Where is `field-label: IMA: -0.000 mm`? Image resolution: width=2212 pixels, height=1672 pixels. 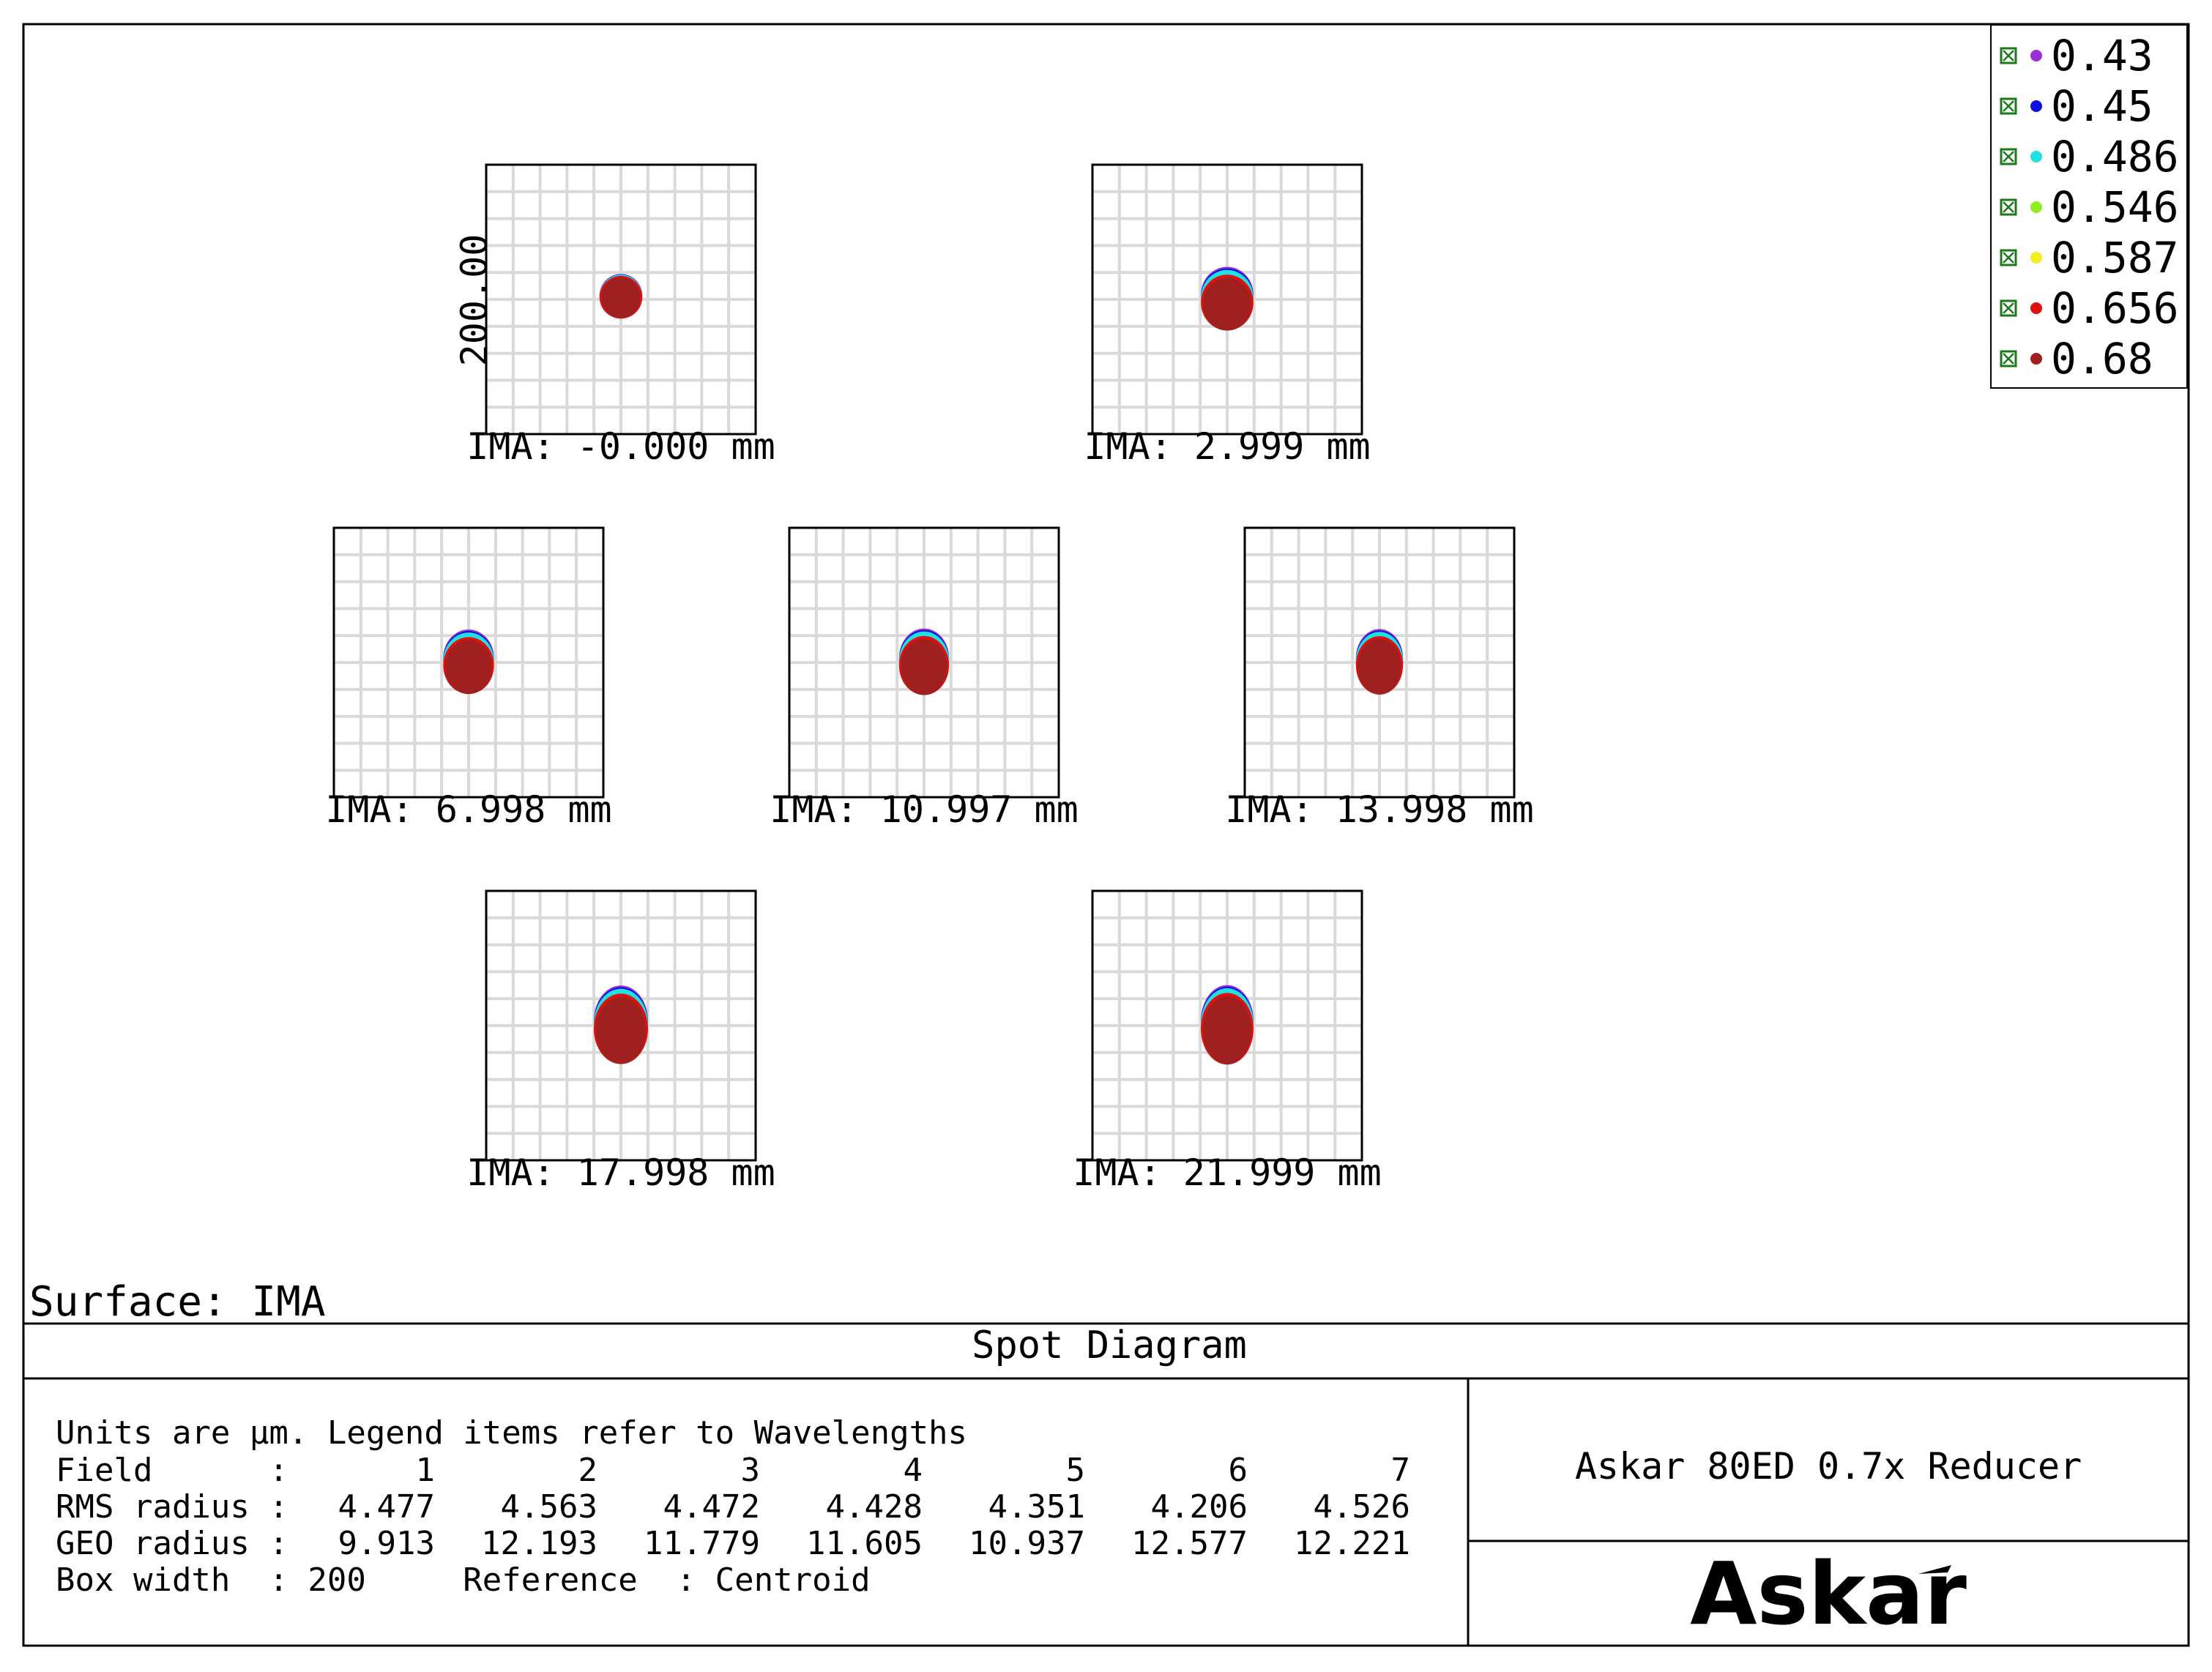 field-label: IMA: -0.000 mm is located at coordinates (620, 446).